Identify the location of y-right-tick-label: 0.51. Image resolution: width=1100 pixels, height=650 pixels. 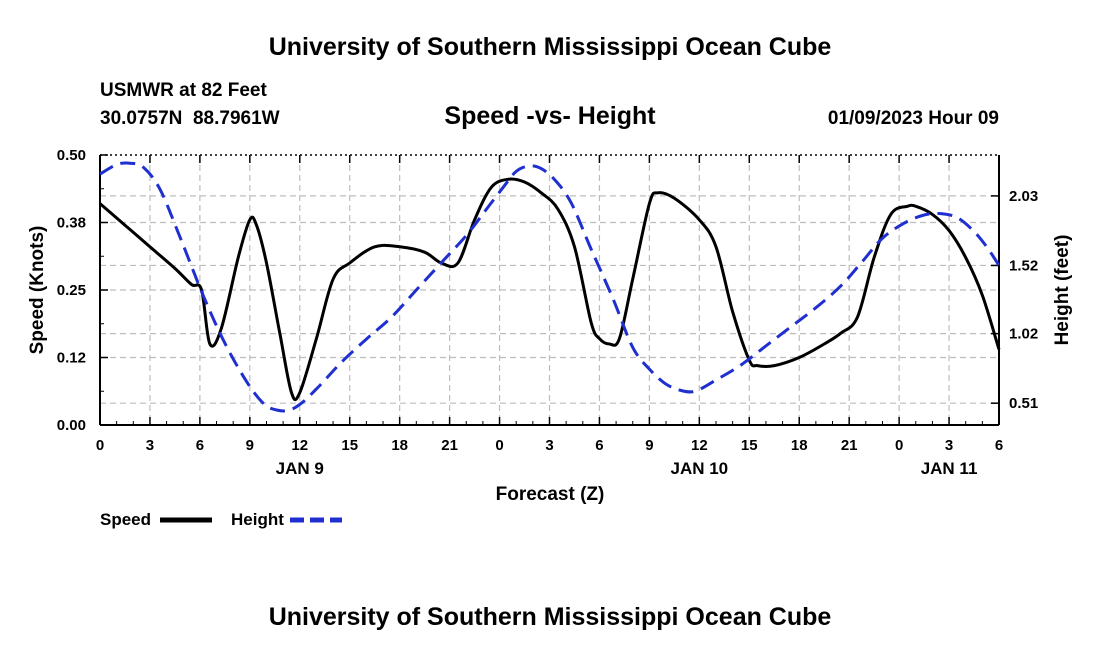
(1023, 403).